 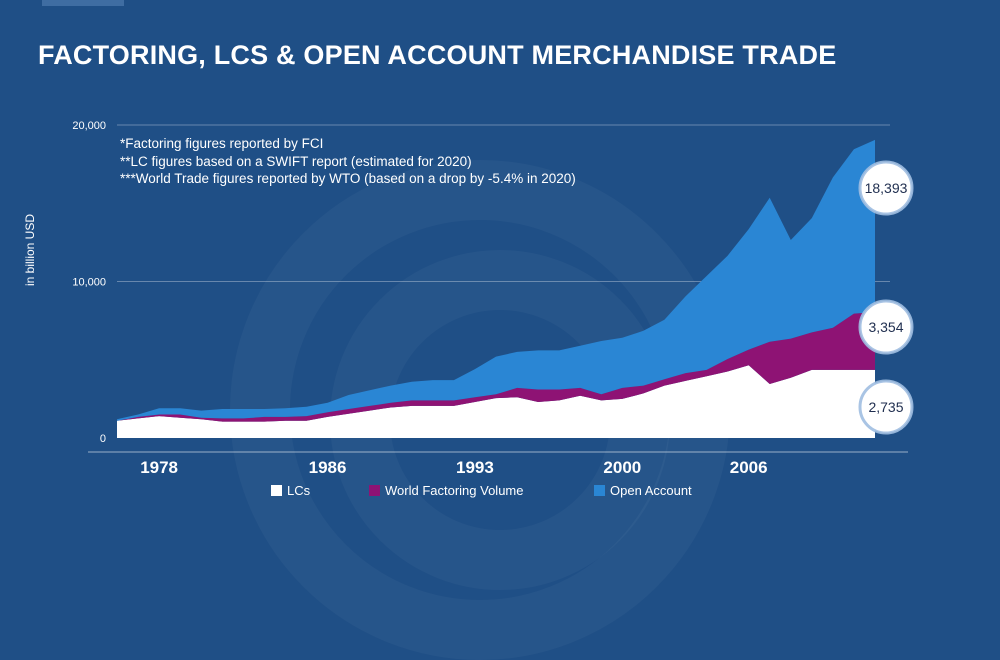 What do you see at coordinates (599, 490) in the screenshot?
I see `legend-swatch-open-account` at bounding box center [599, 490].